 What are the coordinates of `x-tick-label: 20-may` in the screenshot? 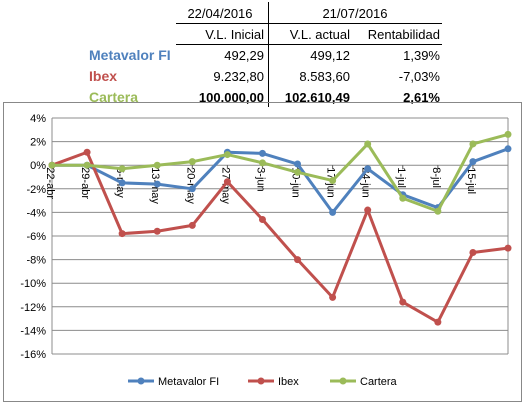 It's located at (190, 185).